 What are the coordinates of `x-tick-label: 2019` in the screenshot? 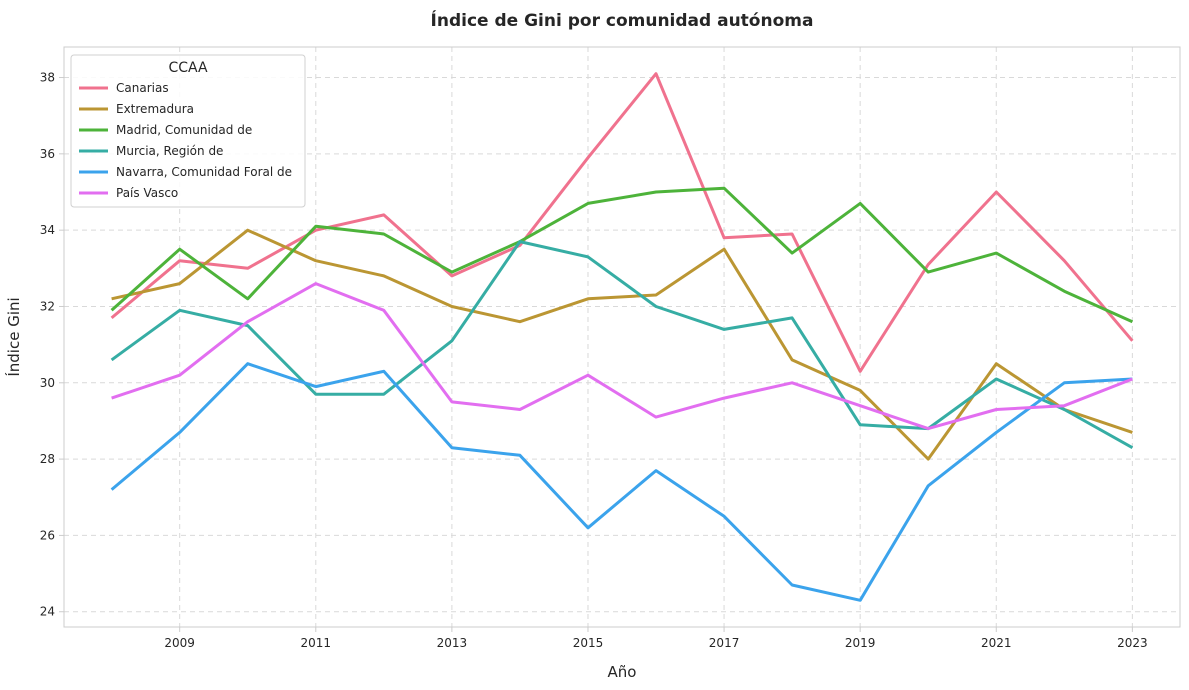 It's located at (860, 643).